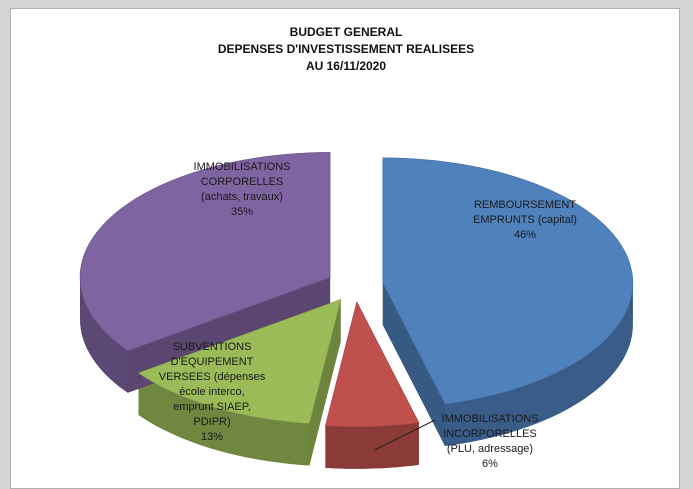 This screenshot has height=489, width=693. I want to click on slice-value-label: 6%, so click(490, 464).